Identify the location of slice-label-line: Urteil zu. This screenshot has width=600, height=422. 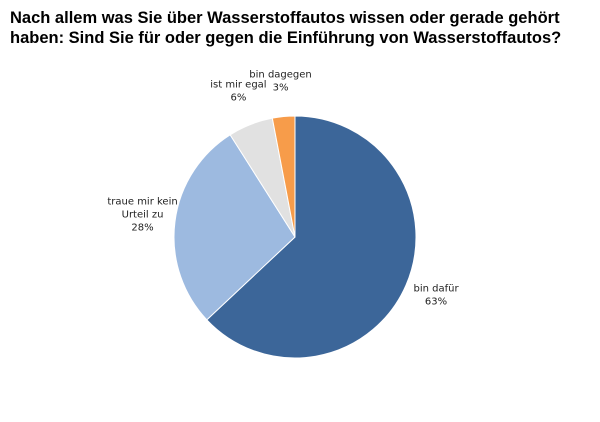
(143, 215).